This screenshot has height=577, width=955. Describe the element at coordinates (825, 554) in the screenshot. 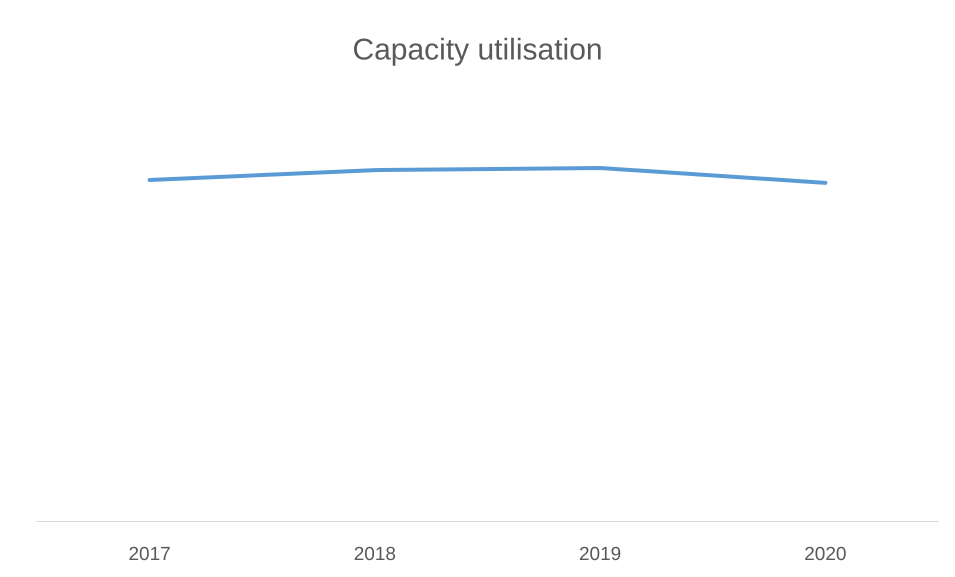

I see `x-tick-label: 2020` at that location.